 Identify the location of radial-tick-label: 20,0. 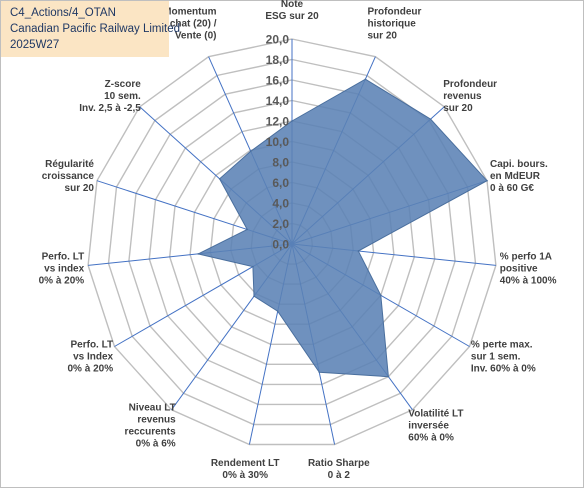
(278, 40).